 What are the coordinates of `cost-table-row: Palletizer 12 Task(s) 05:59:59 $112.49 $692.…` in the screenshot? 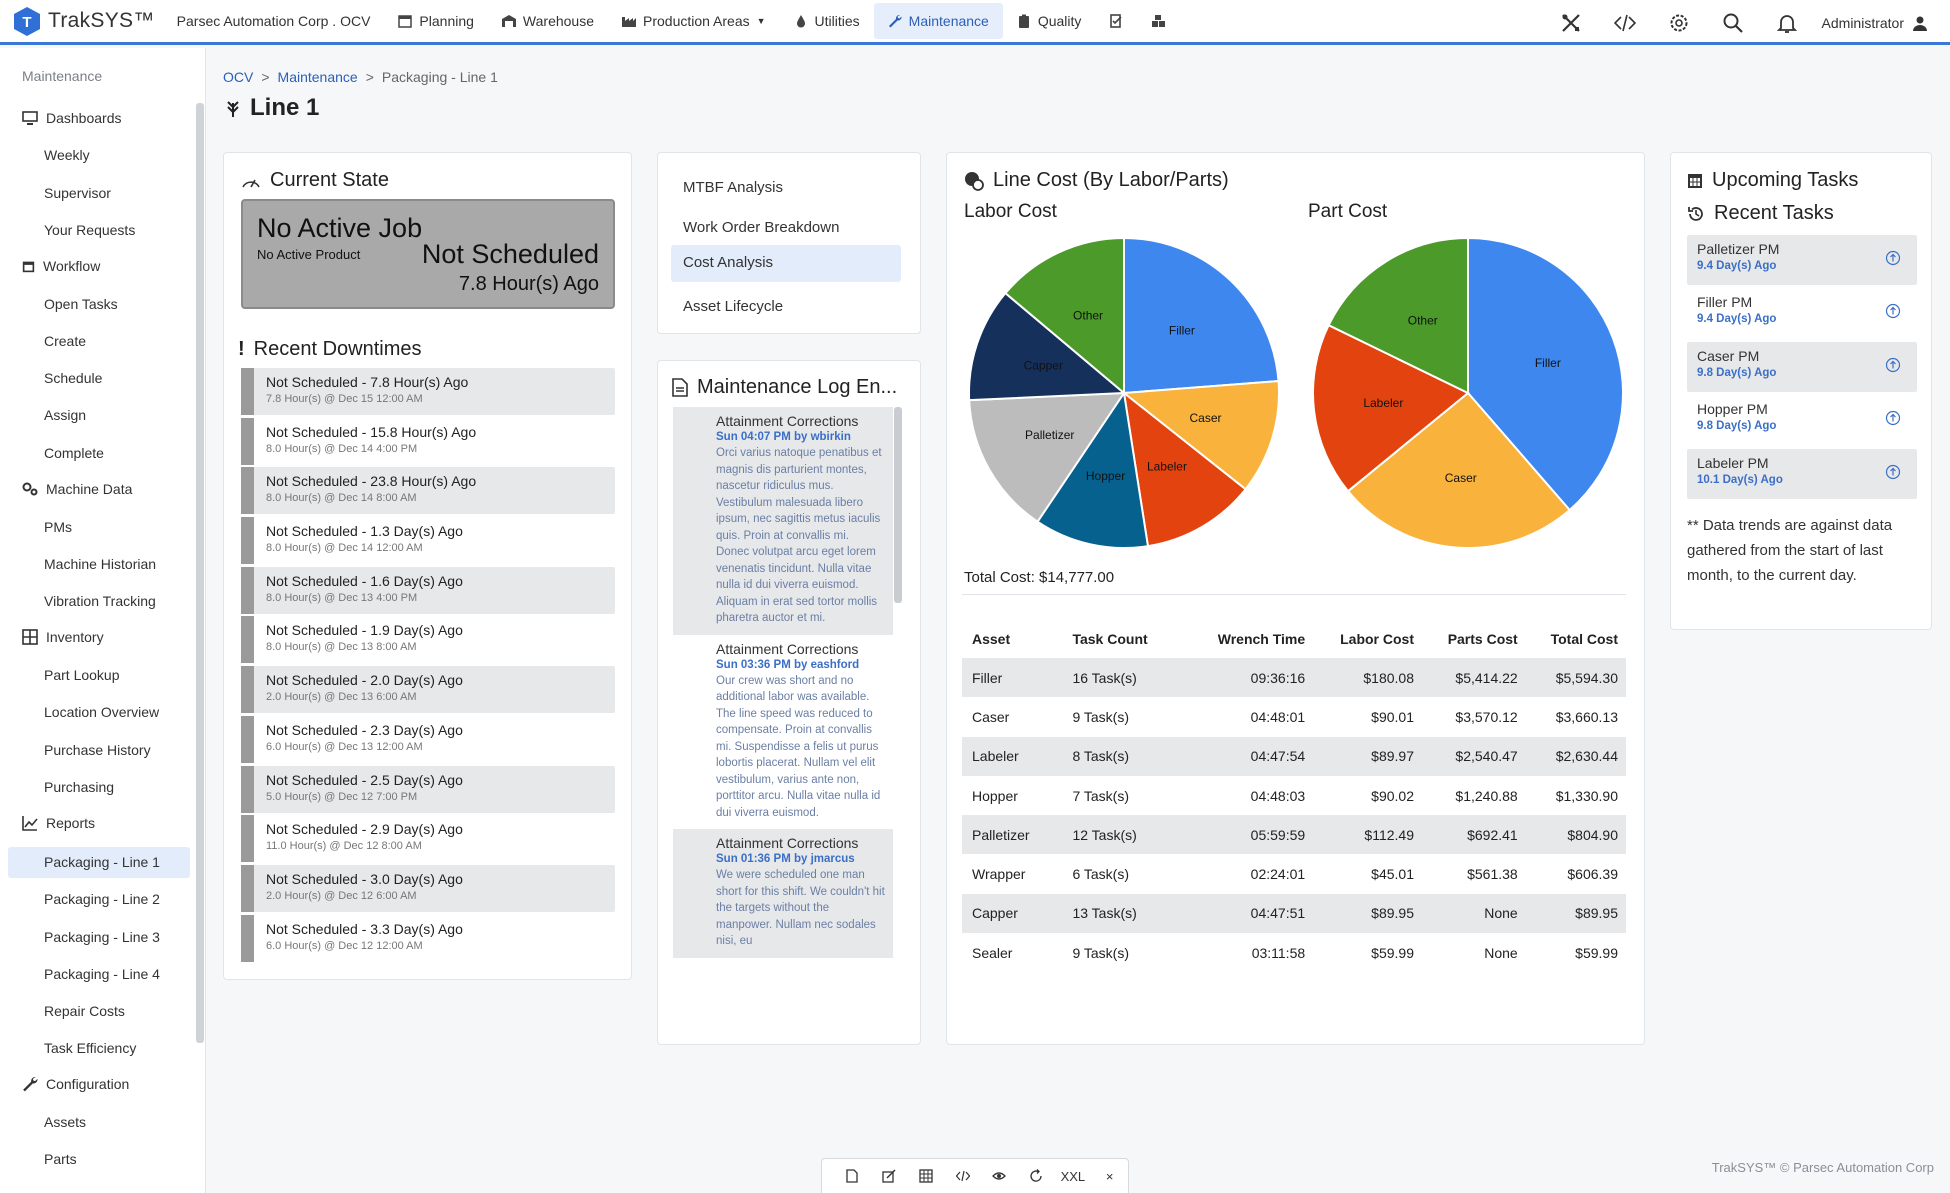 It's located at (1294, 835).